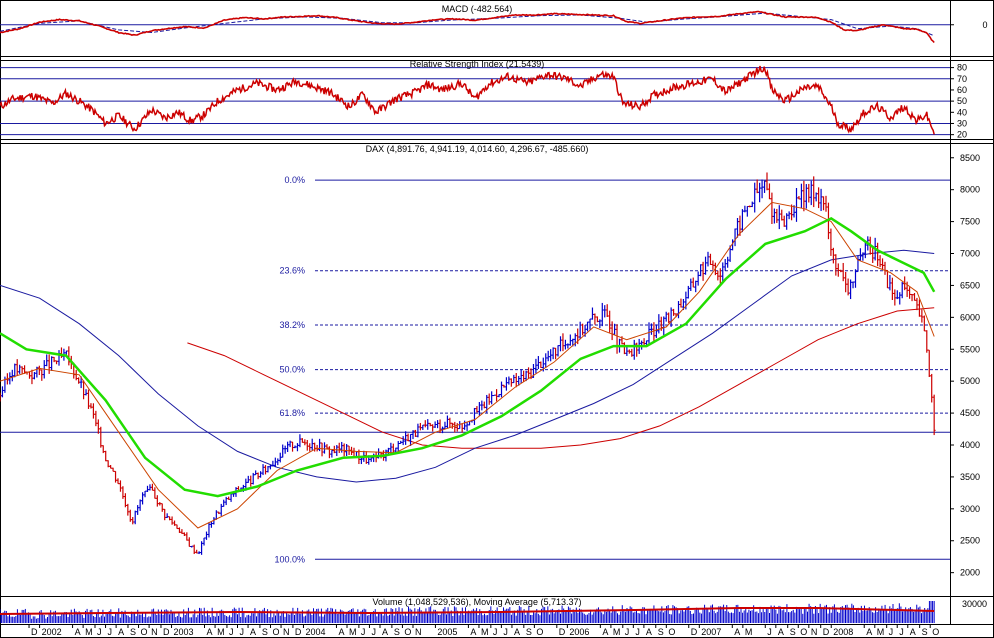 This screenshot has height=638, width=994. What do you see at coordinates (493, 611) in the screenshot?
I see `volume-panel: 30000` at bounding box center [493, 611].